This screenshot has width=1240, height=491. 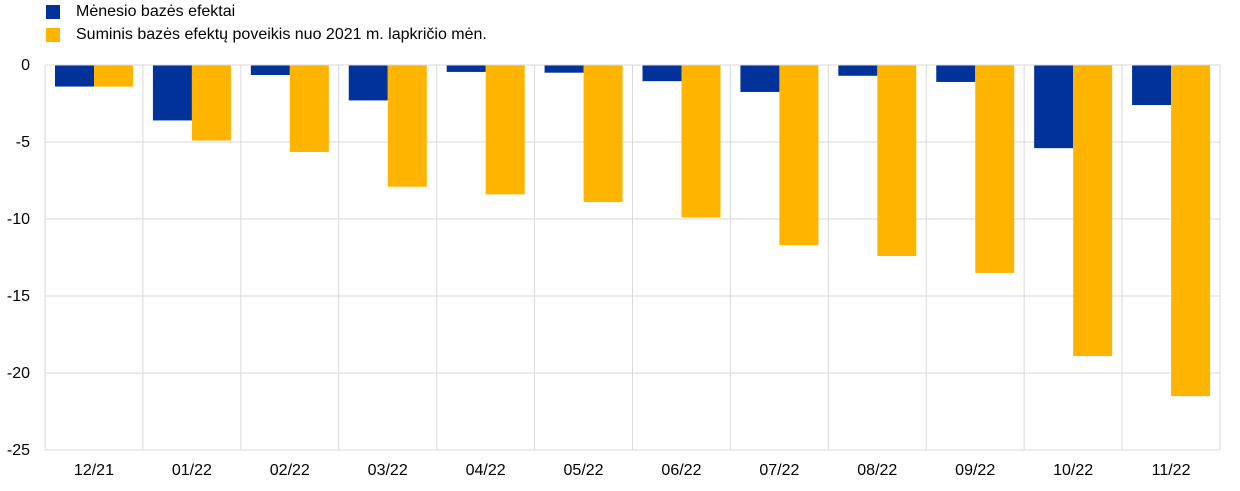 I want to click on y-tick-label: -20, so click(x=18, y=373).